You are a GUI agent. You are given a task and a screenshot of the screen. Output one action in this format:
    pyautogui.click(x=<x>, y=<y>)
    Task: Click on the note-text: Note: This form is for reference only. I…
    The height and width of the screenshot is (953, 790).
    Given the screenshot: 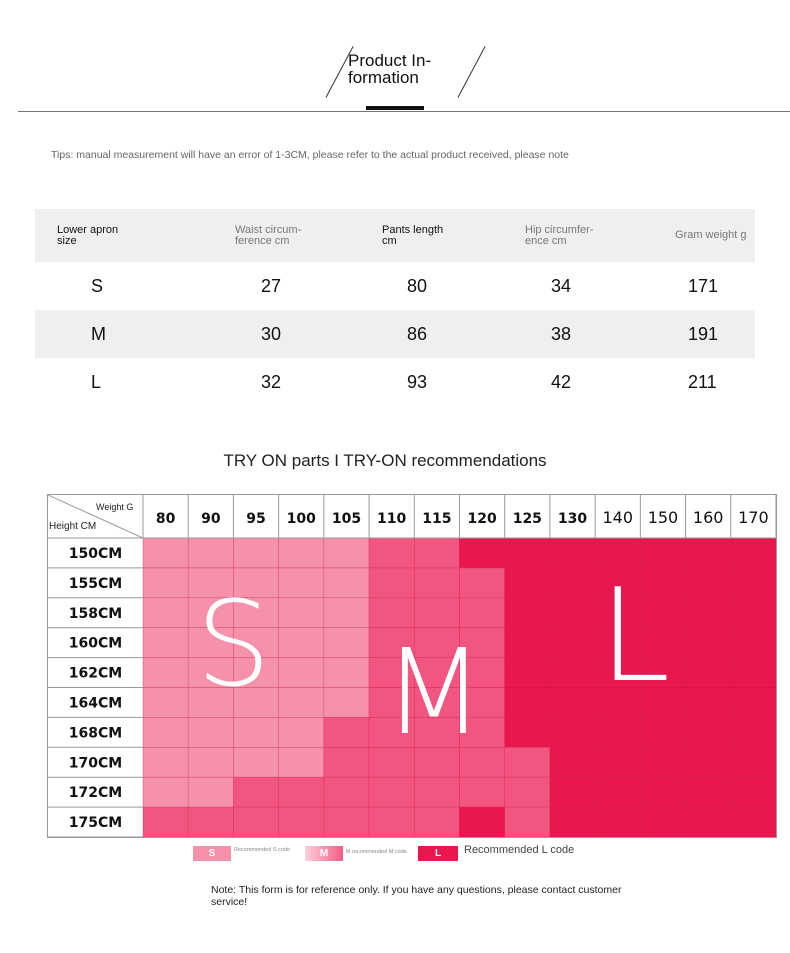 What is the action you would take?
    pyautogui.click(x=416, y=896)
    